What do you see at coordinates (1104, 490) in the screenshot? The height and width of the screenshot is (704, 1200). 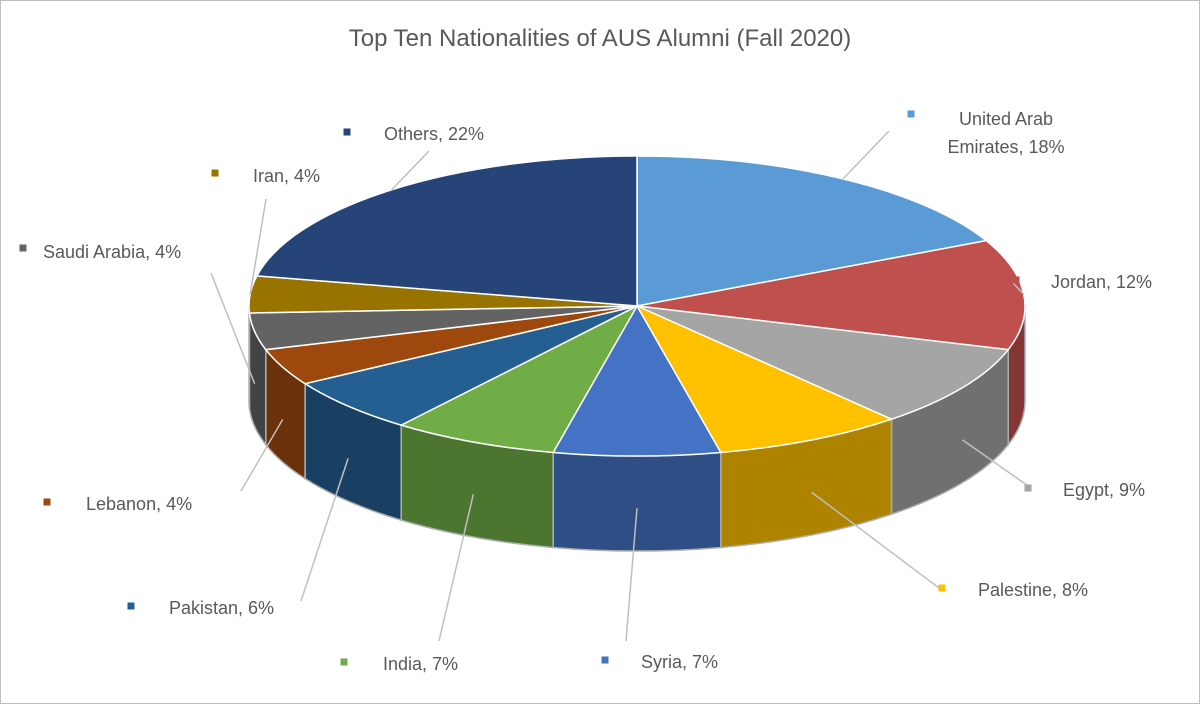 I see `data-label: Egypt, 9%` at bounding box center [1104, 490].